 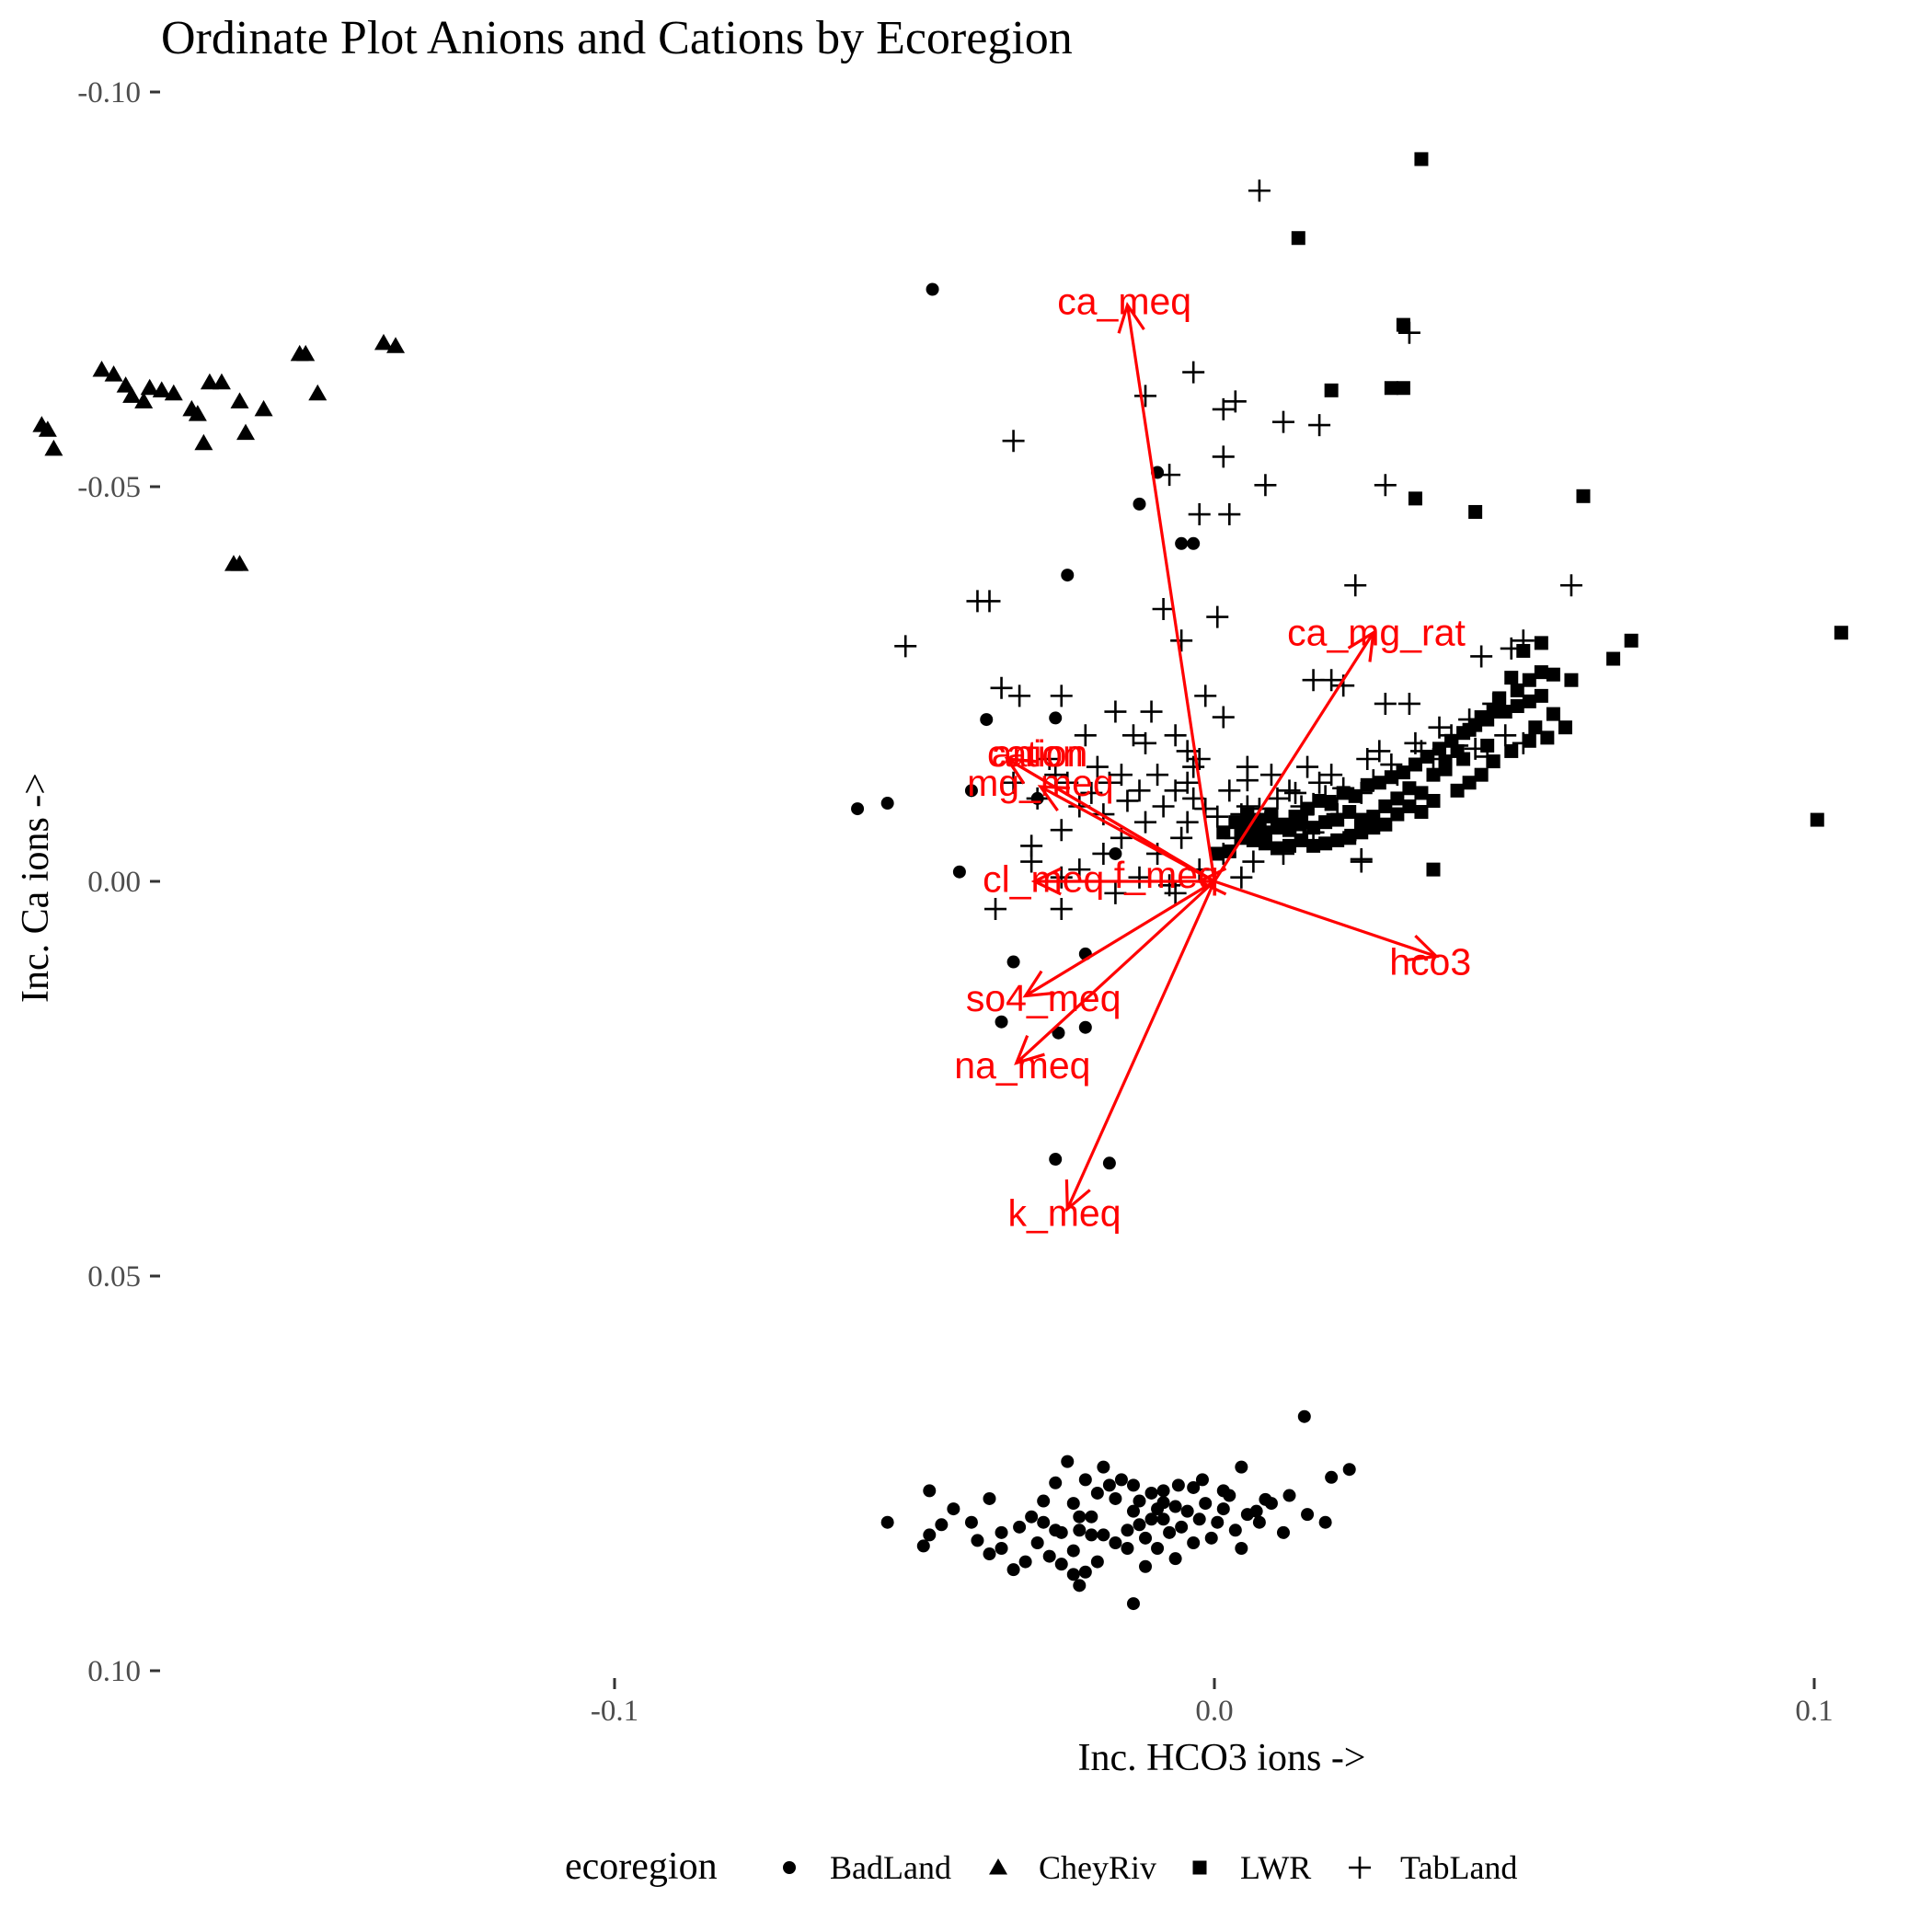 I want to click on vector-ca_meq, so click(x=1170, y=593).